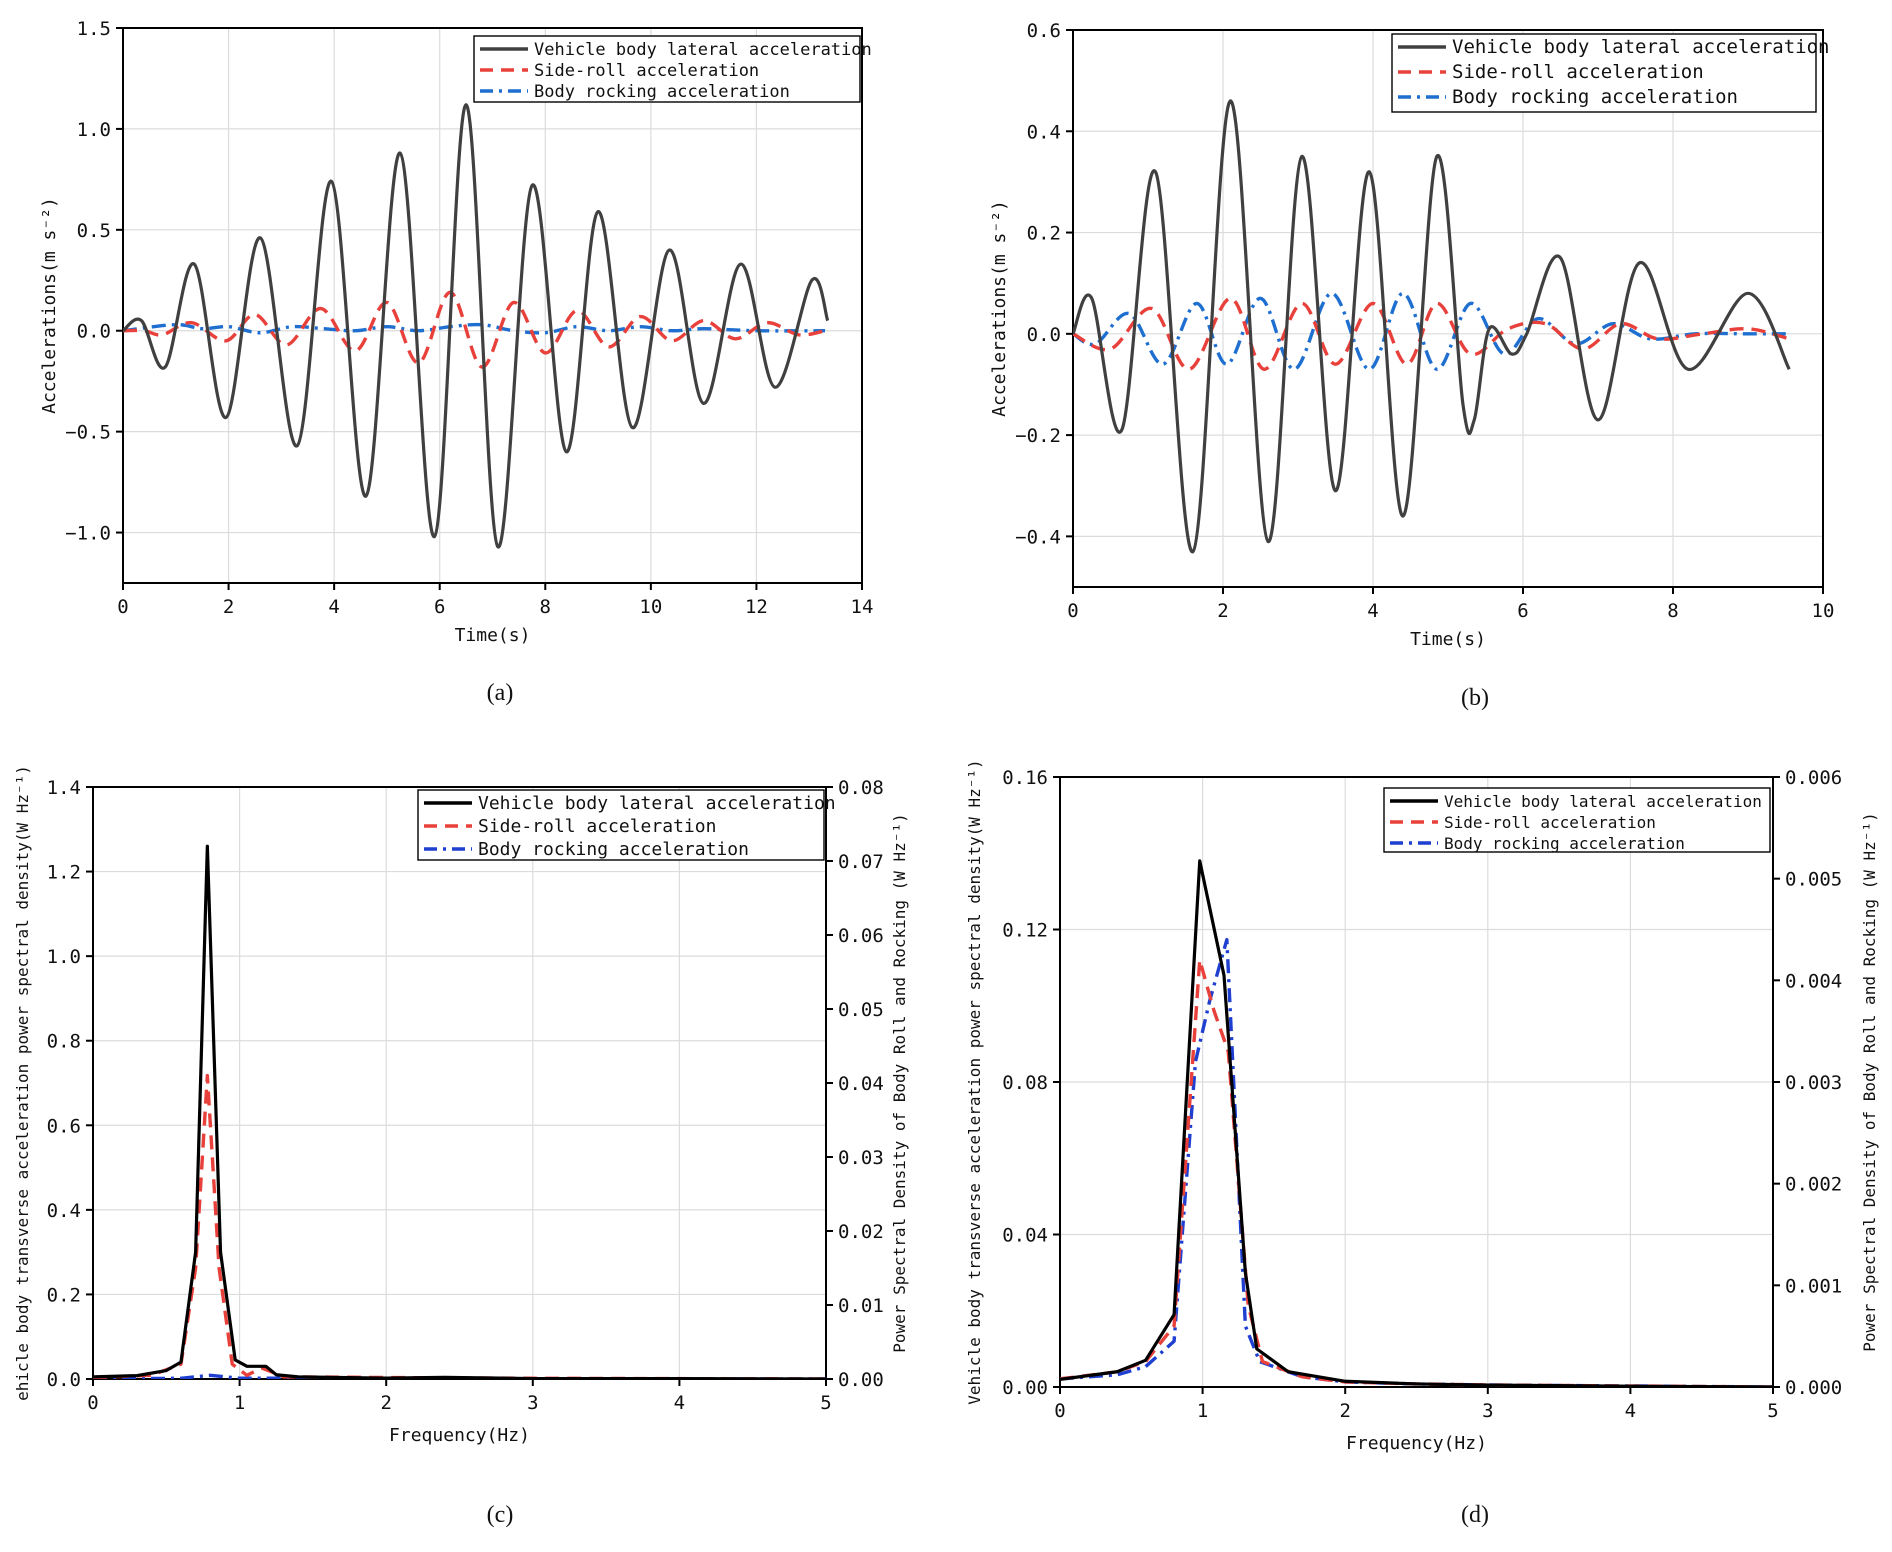  I want to click on y-tick-label: 0.16, so click(1025, 778).